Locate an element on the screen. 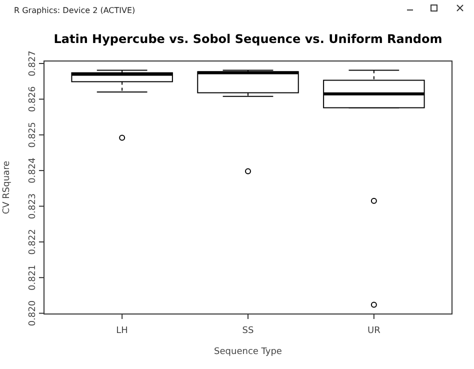 This screenshot has height=369, width=474. y-tick-label: 0.822 is located at coordinates (33, 242).